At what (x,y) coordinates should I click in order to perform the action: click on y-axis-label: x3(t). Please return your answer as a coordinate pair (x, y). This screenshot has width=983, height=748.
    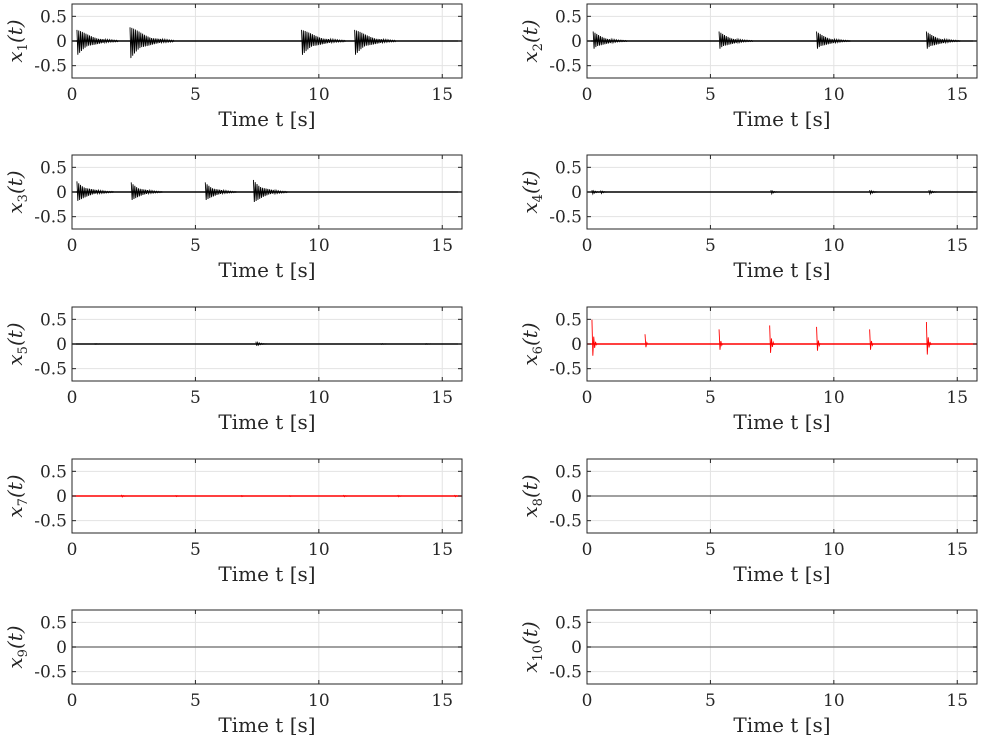
    Looking at the image, I should click on (17, 191).